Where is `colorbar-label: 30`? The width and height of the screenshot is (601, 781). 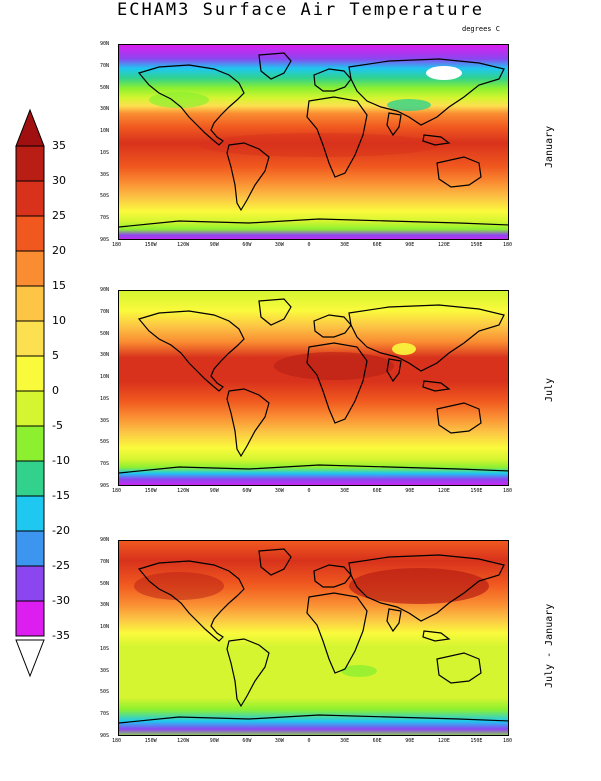
colorbar-label: 30 is located at coordinates (59, 180).